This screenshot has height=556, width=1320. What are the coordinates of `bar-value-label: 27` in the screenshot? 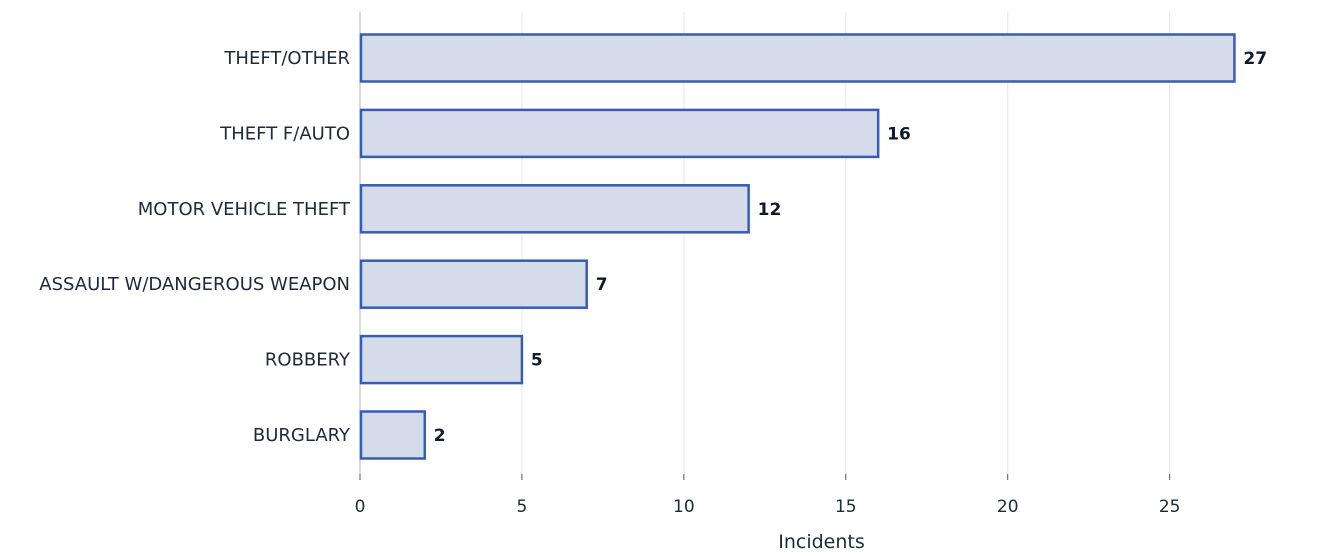 It's located at (1255, 59).